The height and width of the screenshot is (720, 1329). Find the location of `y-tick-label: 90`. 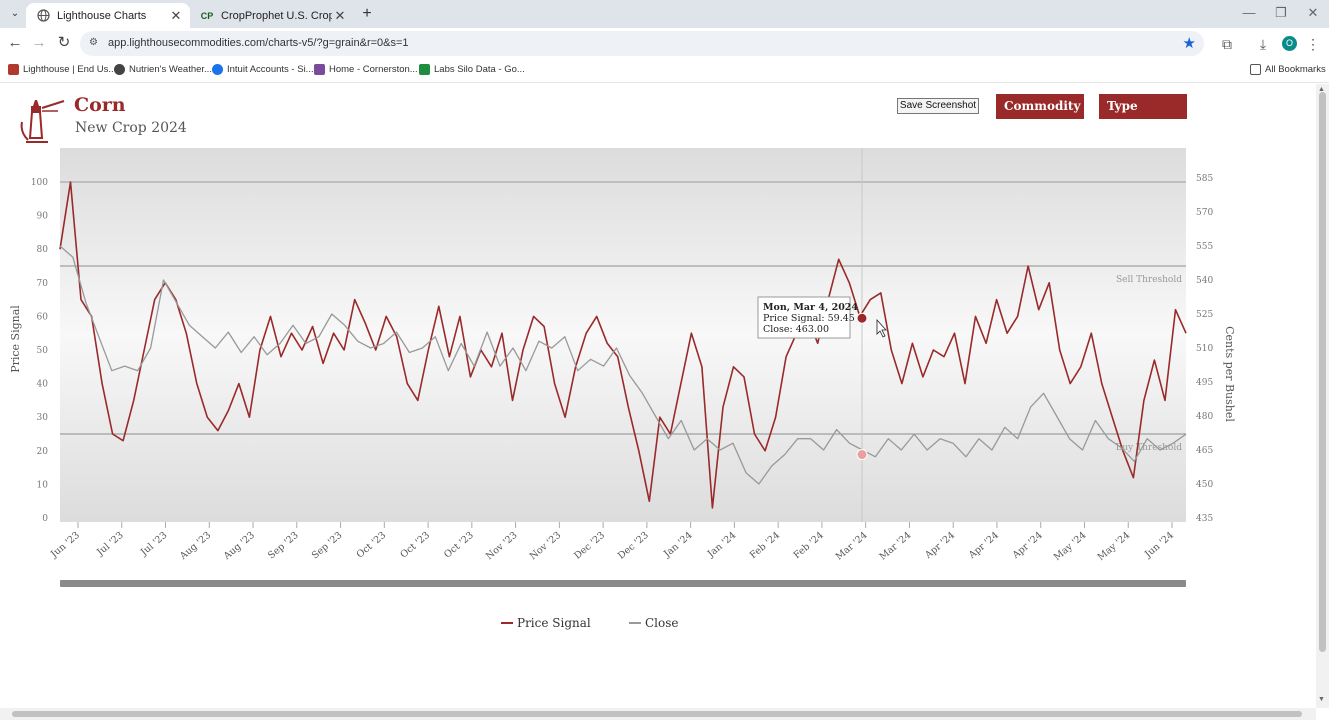

y-tick-label: 90 is located at coordinates (43, 217).